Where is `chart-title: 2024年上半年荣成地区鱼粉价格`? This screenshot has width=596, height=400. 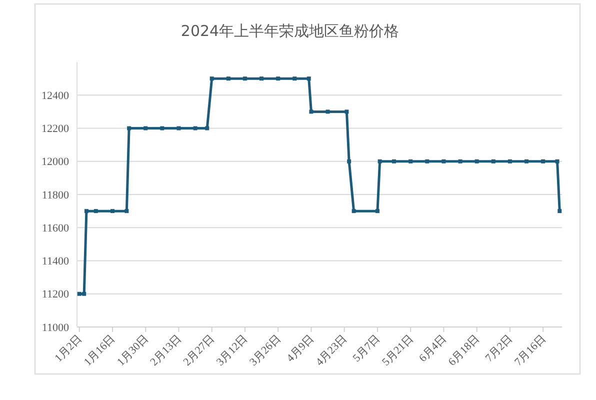 chart-title: 2024年上半年荣成地区鱼粉价格 is located at coordinates (290, 31).